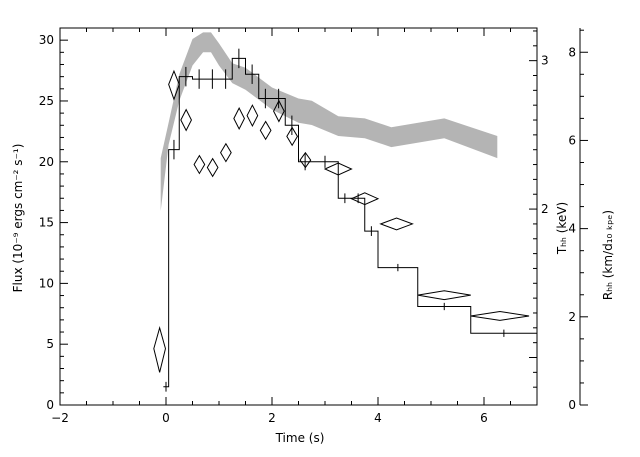 This screenshot has width=640, height=457. I want to click on temperature-tick-label-1: 2, so click(545, 209).